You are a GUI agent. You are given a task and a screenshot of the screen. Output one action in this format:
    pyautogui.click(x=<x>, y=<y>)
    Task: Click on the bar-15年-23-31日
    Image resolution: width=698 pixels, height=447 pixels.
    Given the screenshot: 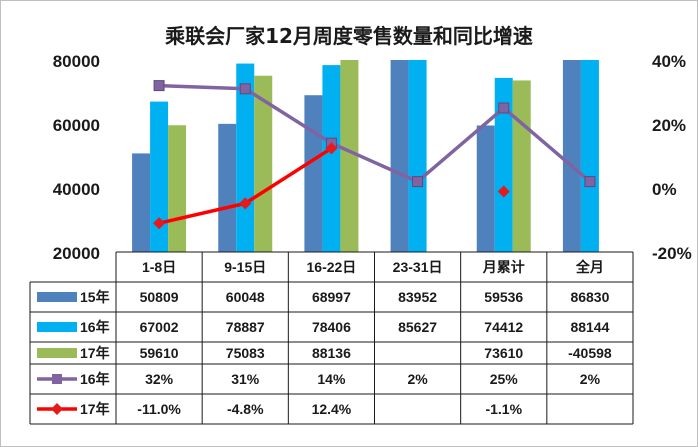 What is the action you would take?
    pyautogui.click(x=399, y=156)
    